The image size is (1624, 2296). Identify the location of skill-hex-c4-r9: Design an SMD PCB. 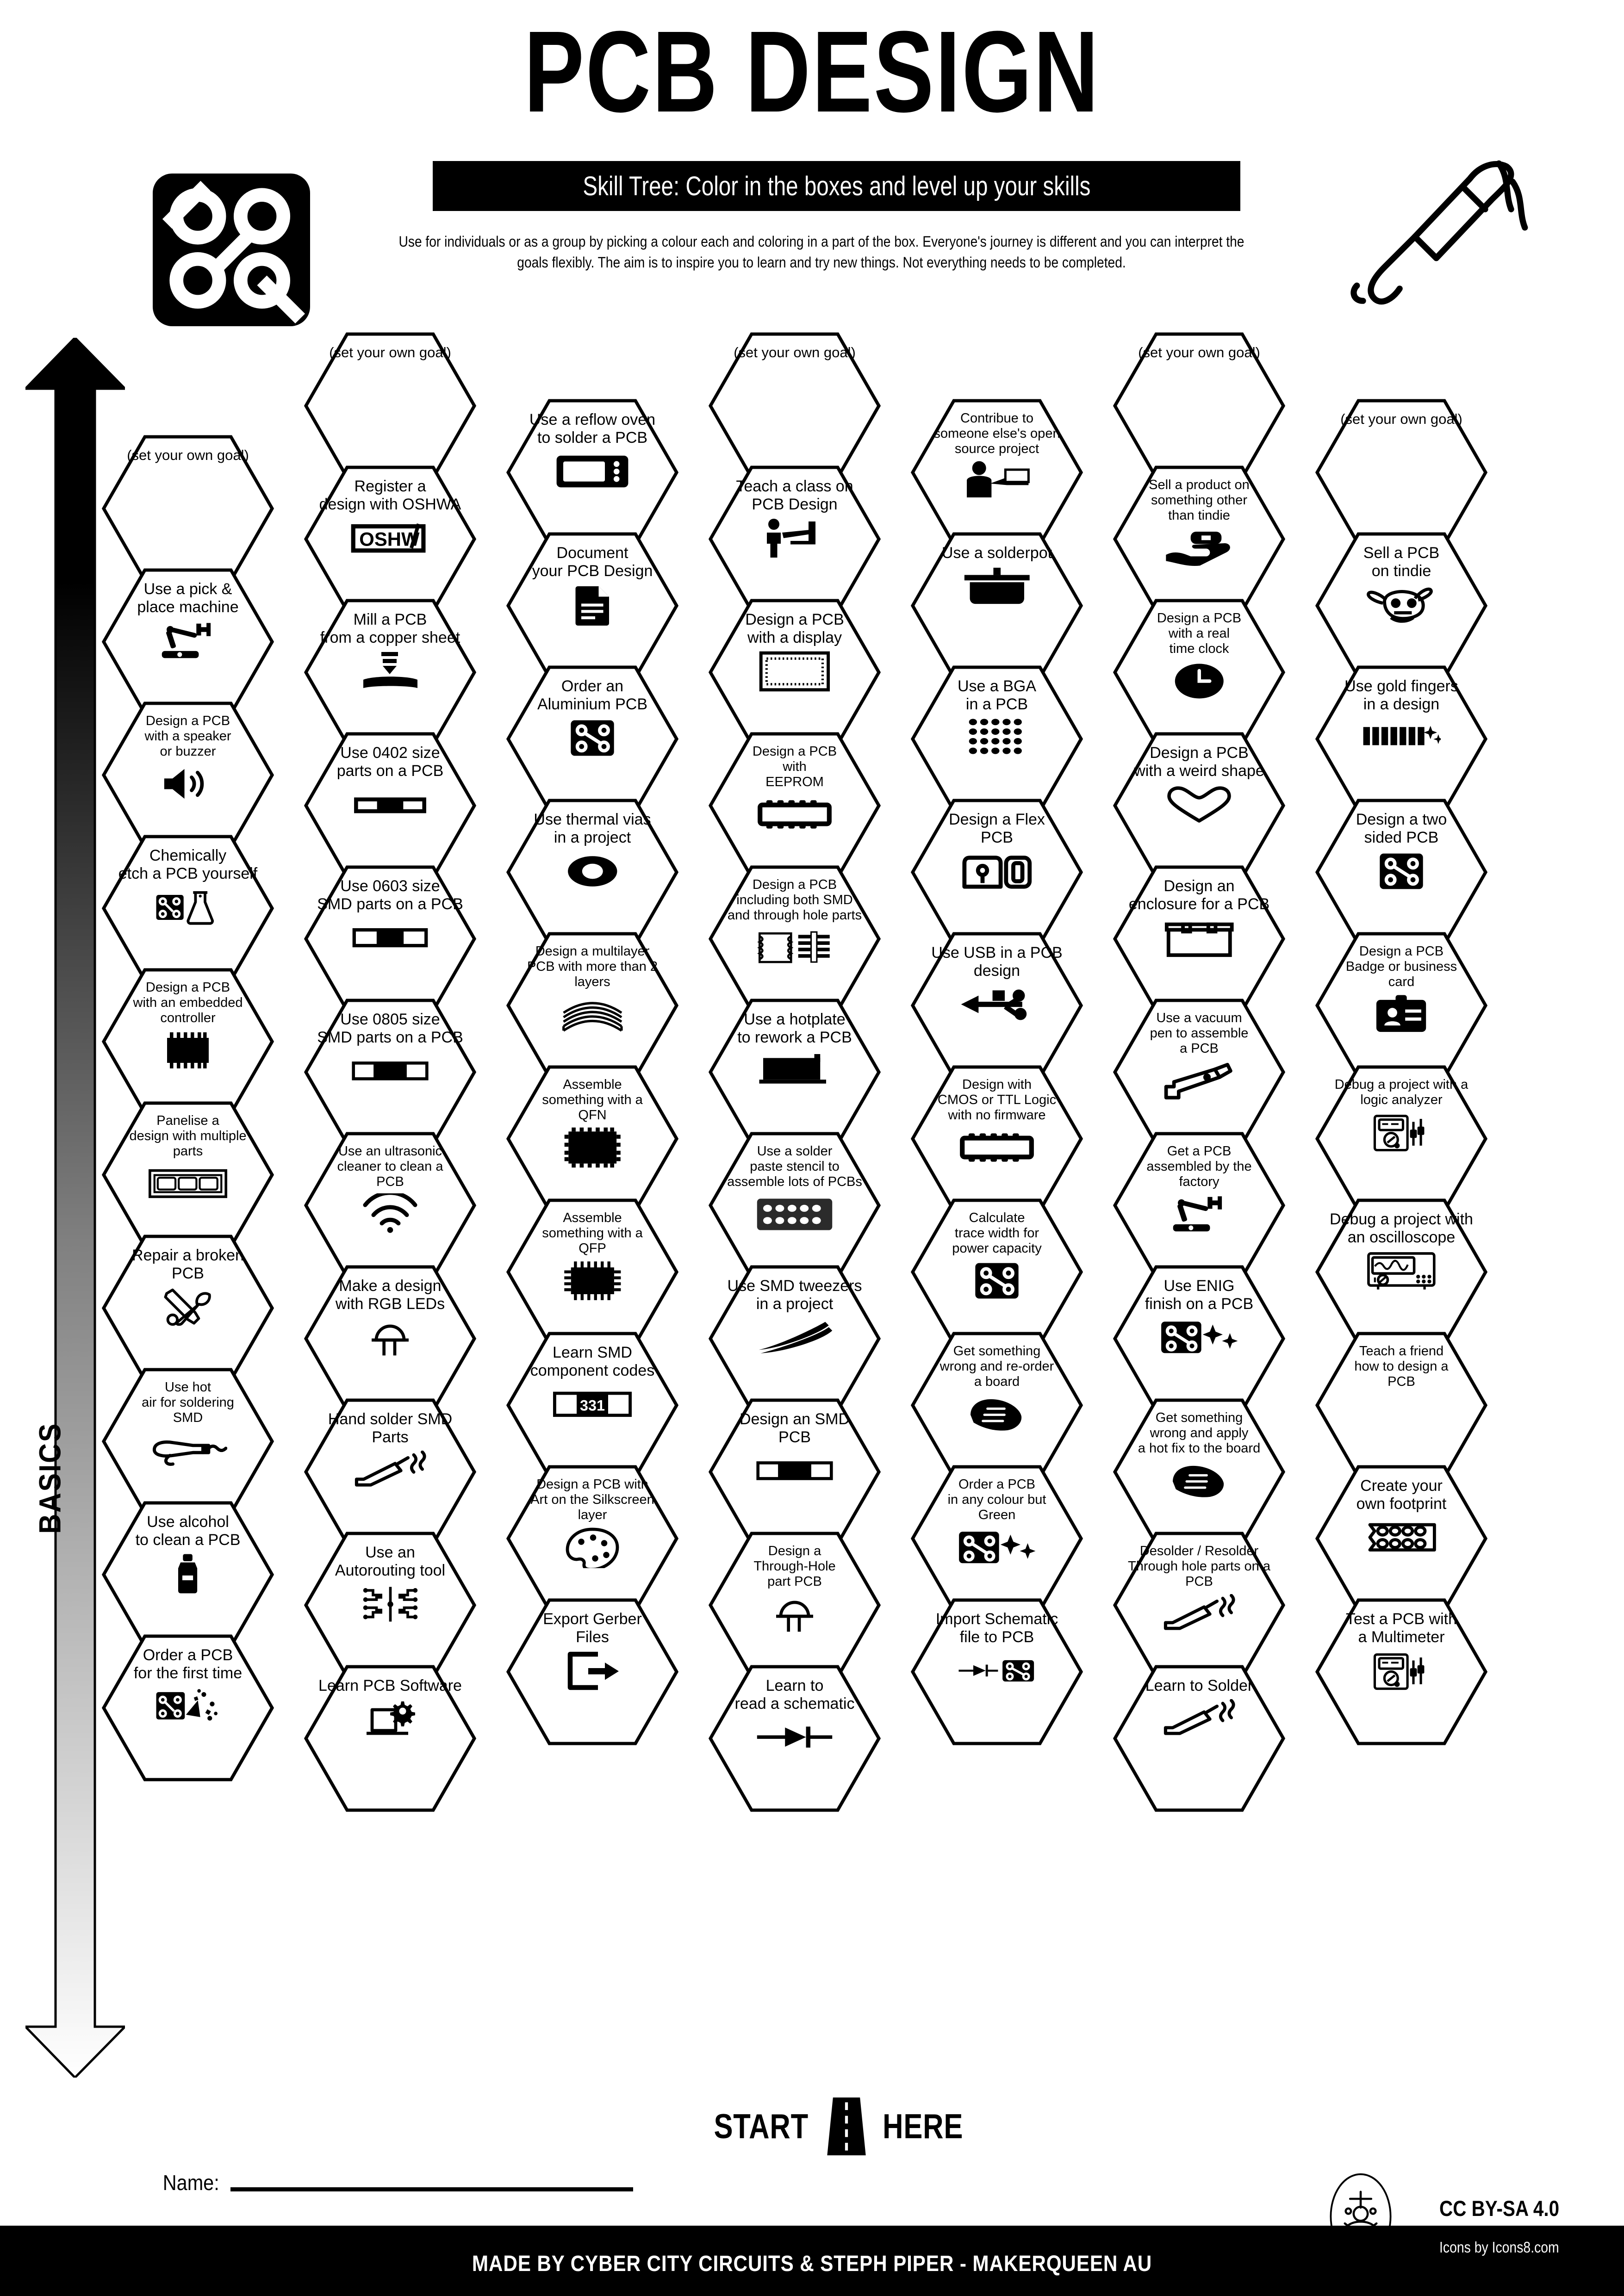
(795, 1472).